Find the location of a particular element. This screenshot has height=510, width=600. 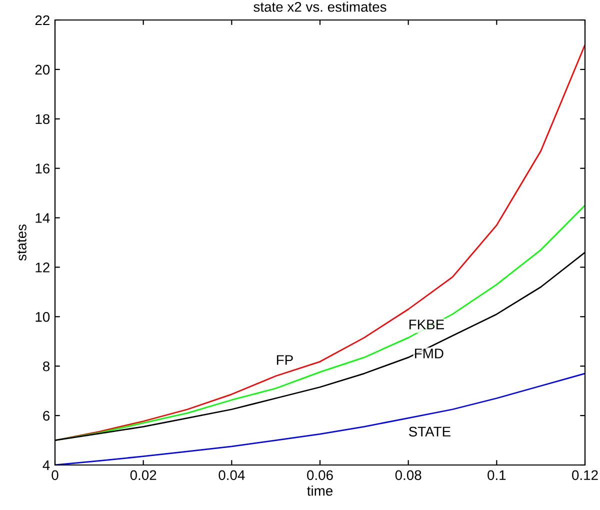

x-tick-label: 0.08 is located at coordinates (408, 475).